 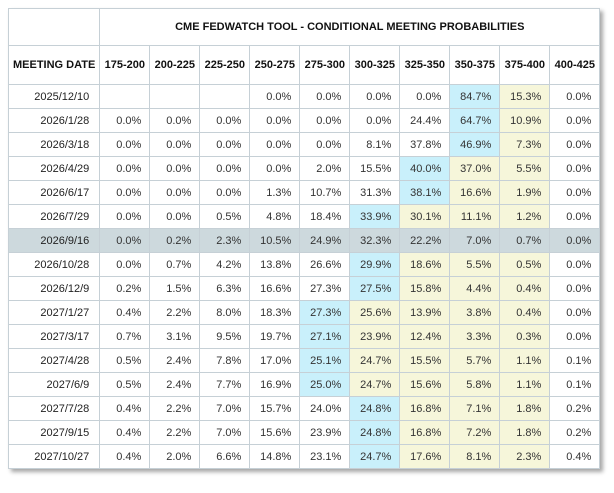 What do you see at coordinates (425, 120) in the screenshot?
I see `probability-cell: 24.4%` at bounding box center [425, 120].